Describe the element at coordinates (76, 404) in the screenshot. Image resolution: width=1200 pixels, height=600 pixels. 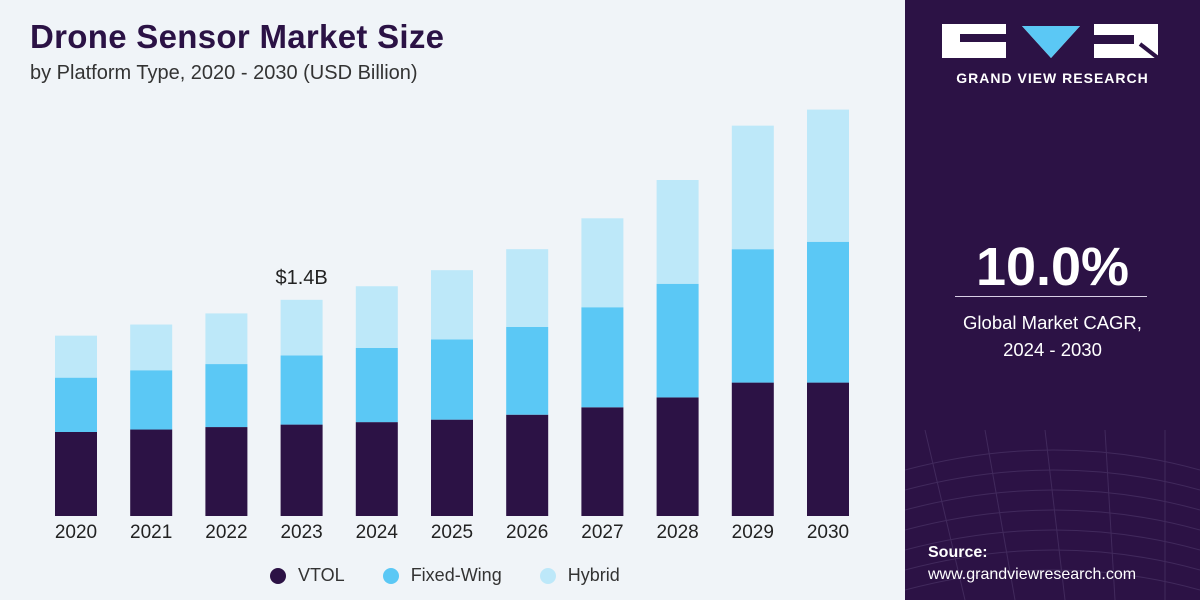
I see `bar-fixed-wing-2020` at that location.